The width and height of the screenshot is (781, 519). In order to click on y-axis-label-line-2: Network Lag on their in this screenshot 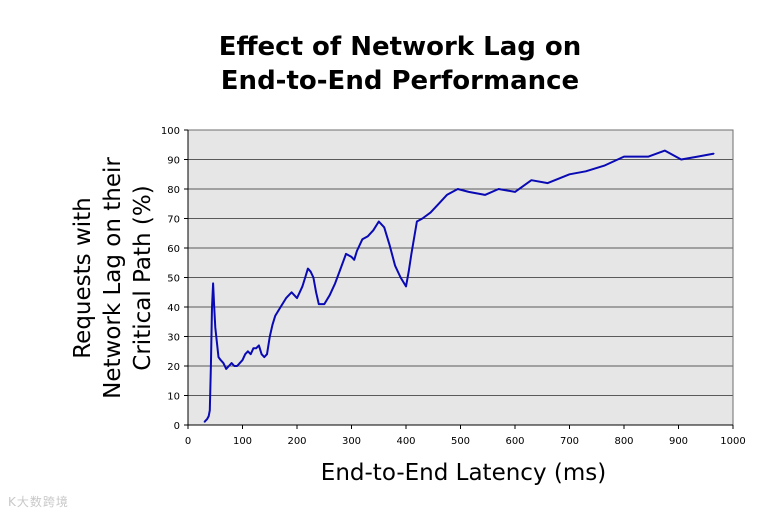, I will do `click(113, 278)`.